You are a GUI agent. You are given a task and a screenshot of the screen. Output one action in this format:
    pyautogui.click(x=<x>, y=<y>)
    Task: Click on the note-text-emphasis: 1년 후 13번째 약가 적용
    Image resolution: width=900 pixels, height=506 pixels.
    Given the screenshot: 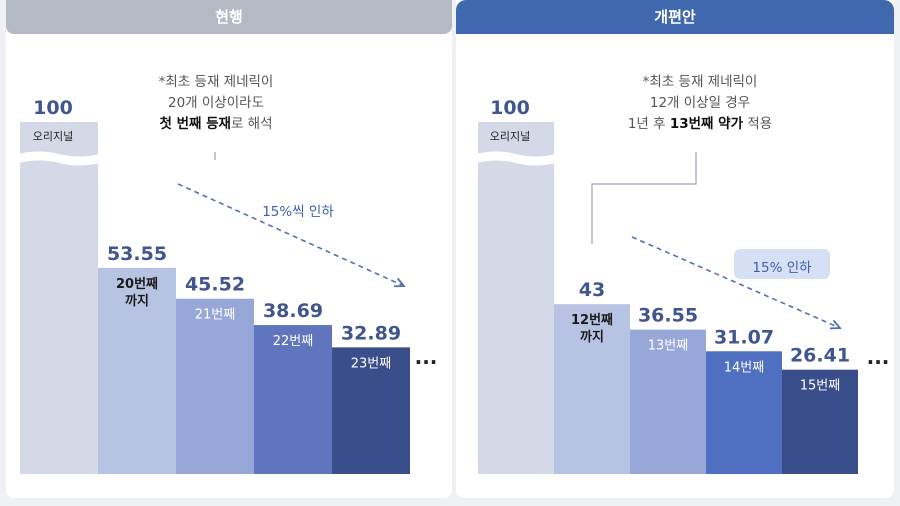 What is the action you would take?
    pyautogui.click(x=700, y=123)
    